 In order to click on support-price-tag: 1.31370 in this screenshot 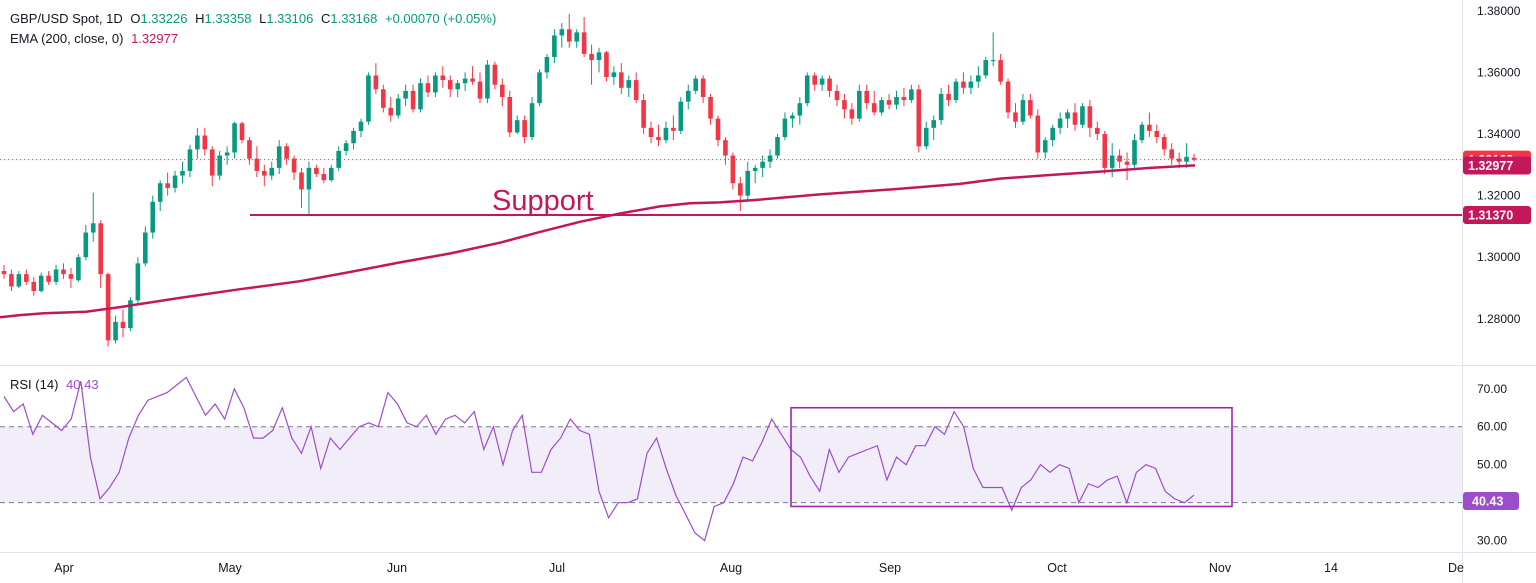, I will do `click(1490, 215)`.